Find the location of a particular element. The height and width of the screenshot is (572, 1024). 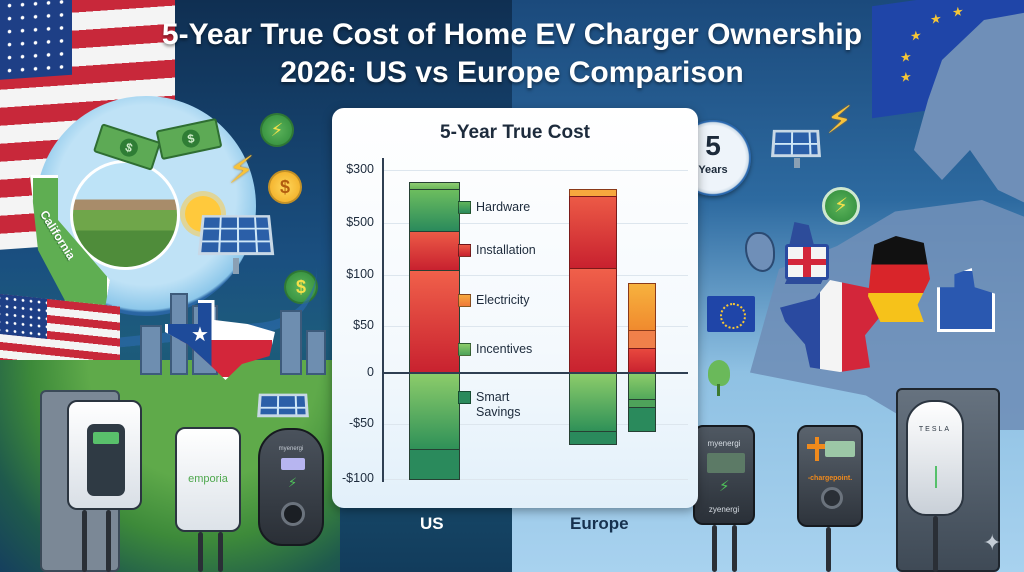

zero-baseline is located at coordinates (536, 373).